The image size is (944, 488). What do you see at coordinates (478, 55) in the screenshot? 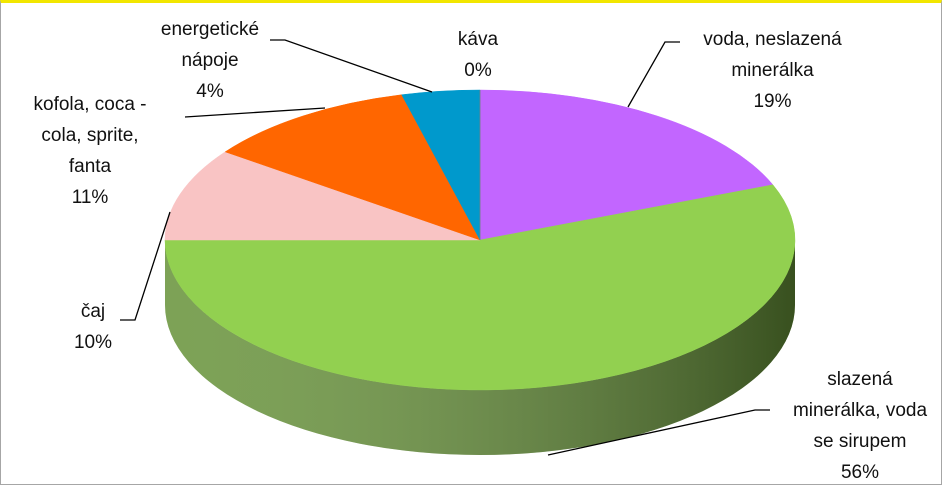
I see `data-label: káva 0%` at bounding box center [478, 55].